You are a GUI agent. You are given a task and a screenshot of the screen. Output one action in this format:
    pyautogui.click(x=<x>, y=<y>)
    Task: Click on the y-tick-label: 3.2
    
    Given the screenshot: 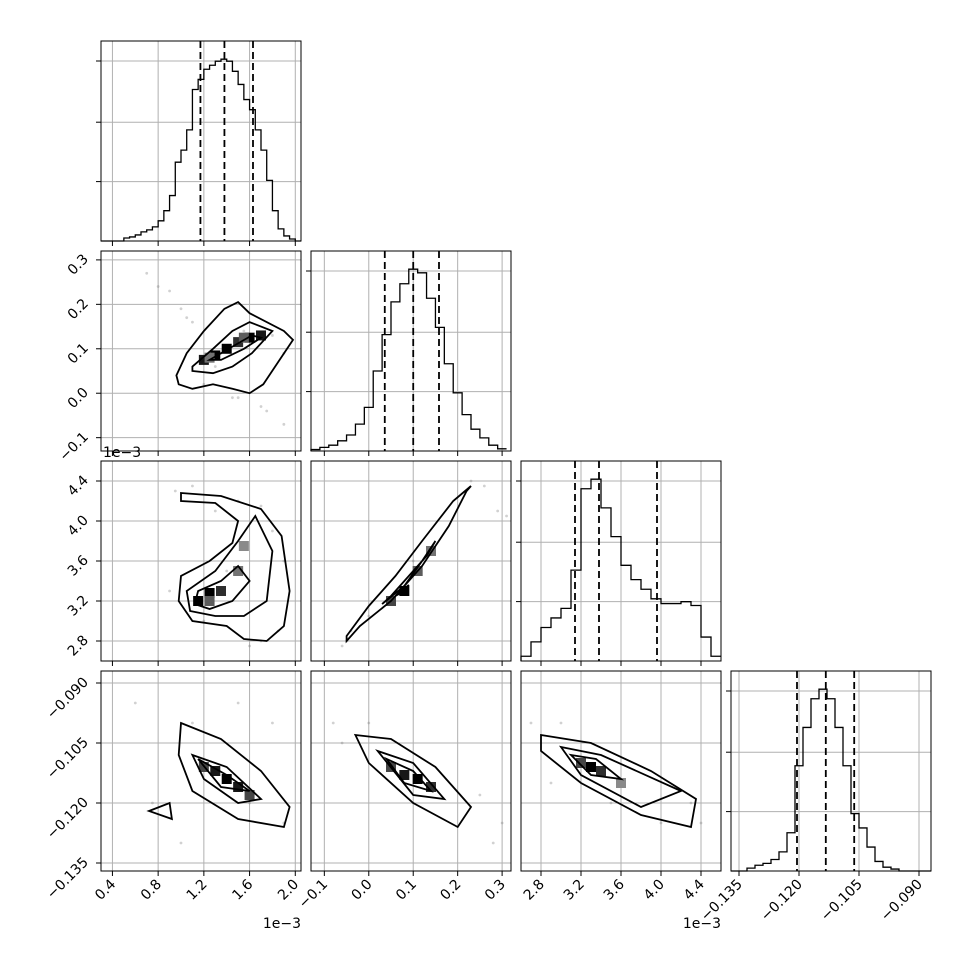 What is the action you would take?
    pyautogui.click(x=78, y=606)
    